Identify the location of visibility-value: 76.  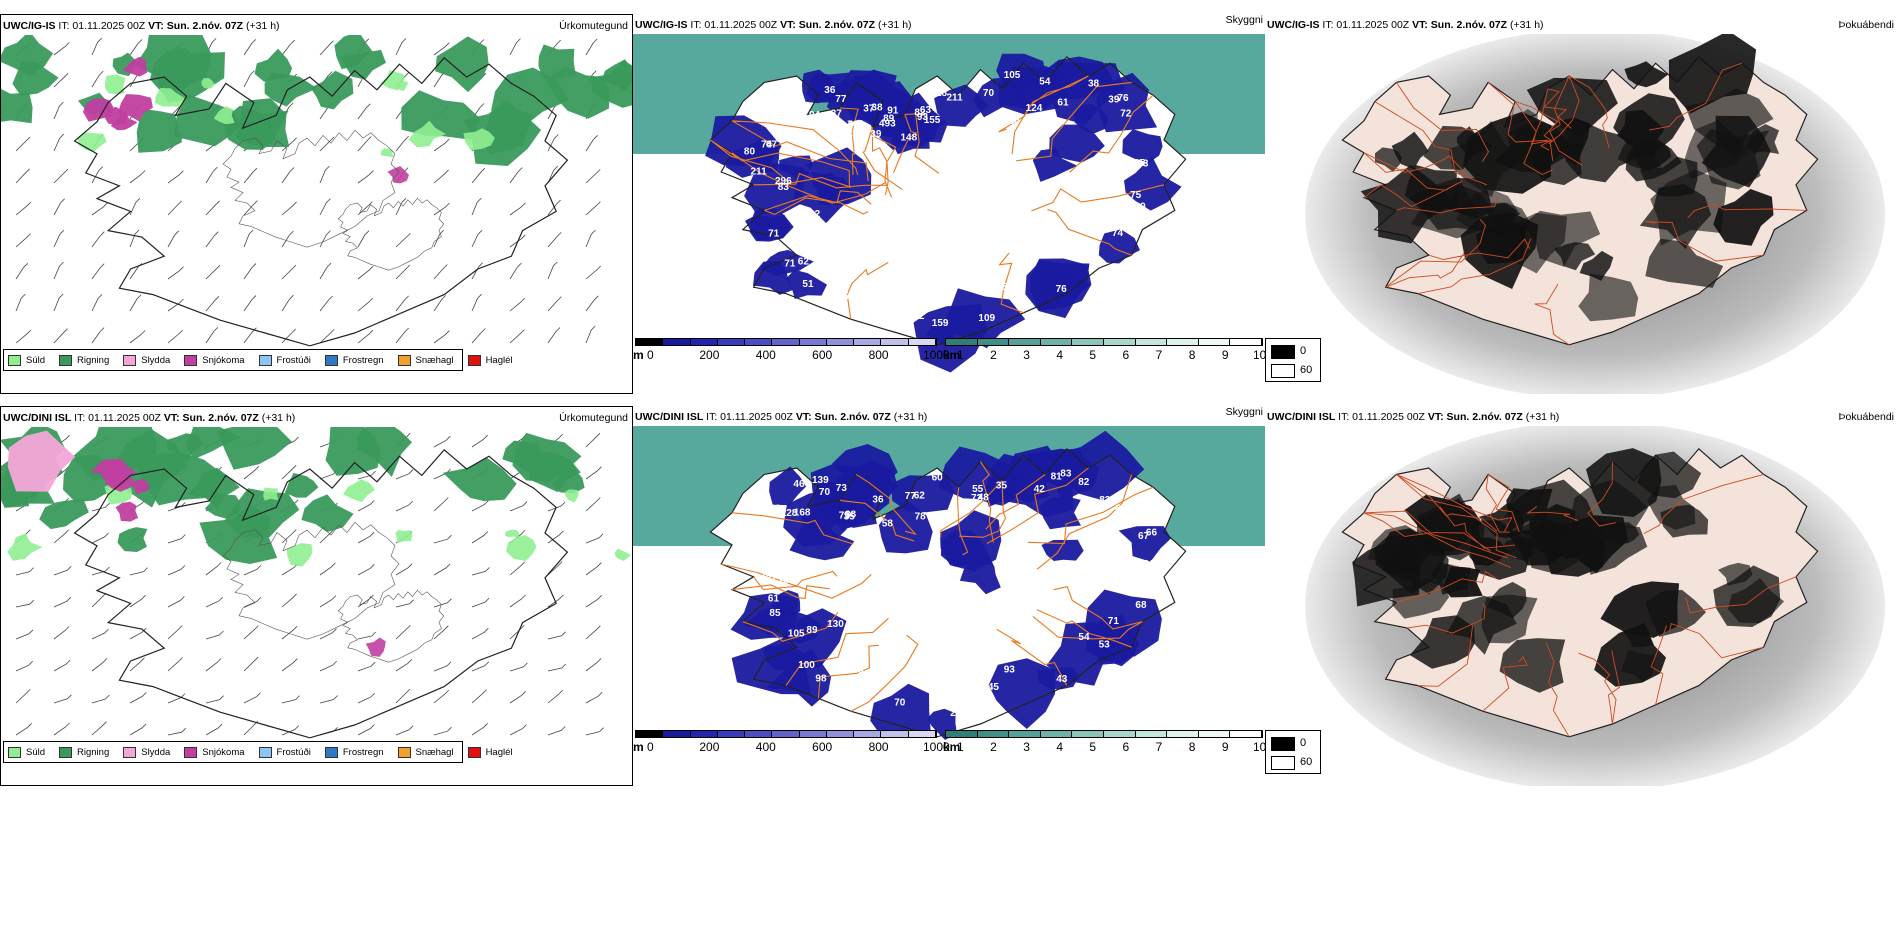
(853, 125).